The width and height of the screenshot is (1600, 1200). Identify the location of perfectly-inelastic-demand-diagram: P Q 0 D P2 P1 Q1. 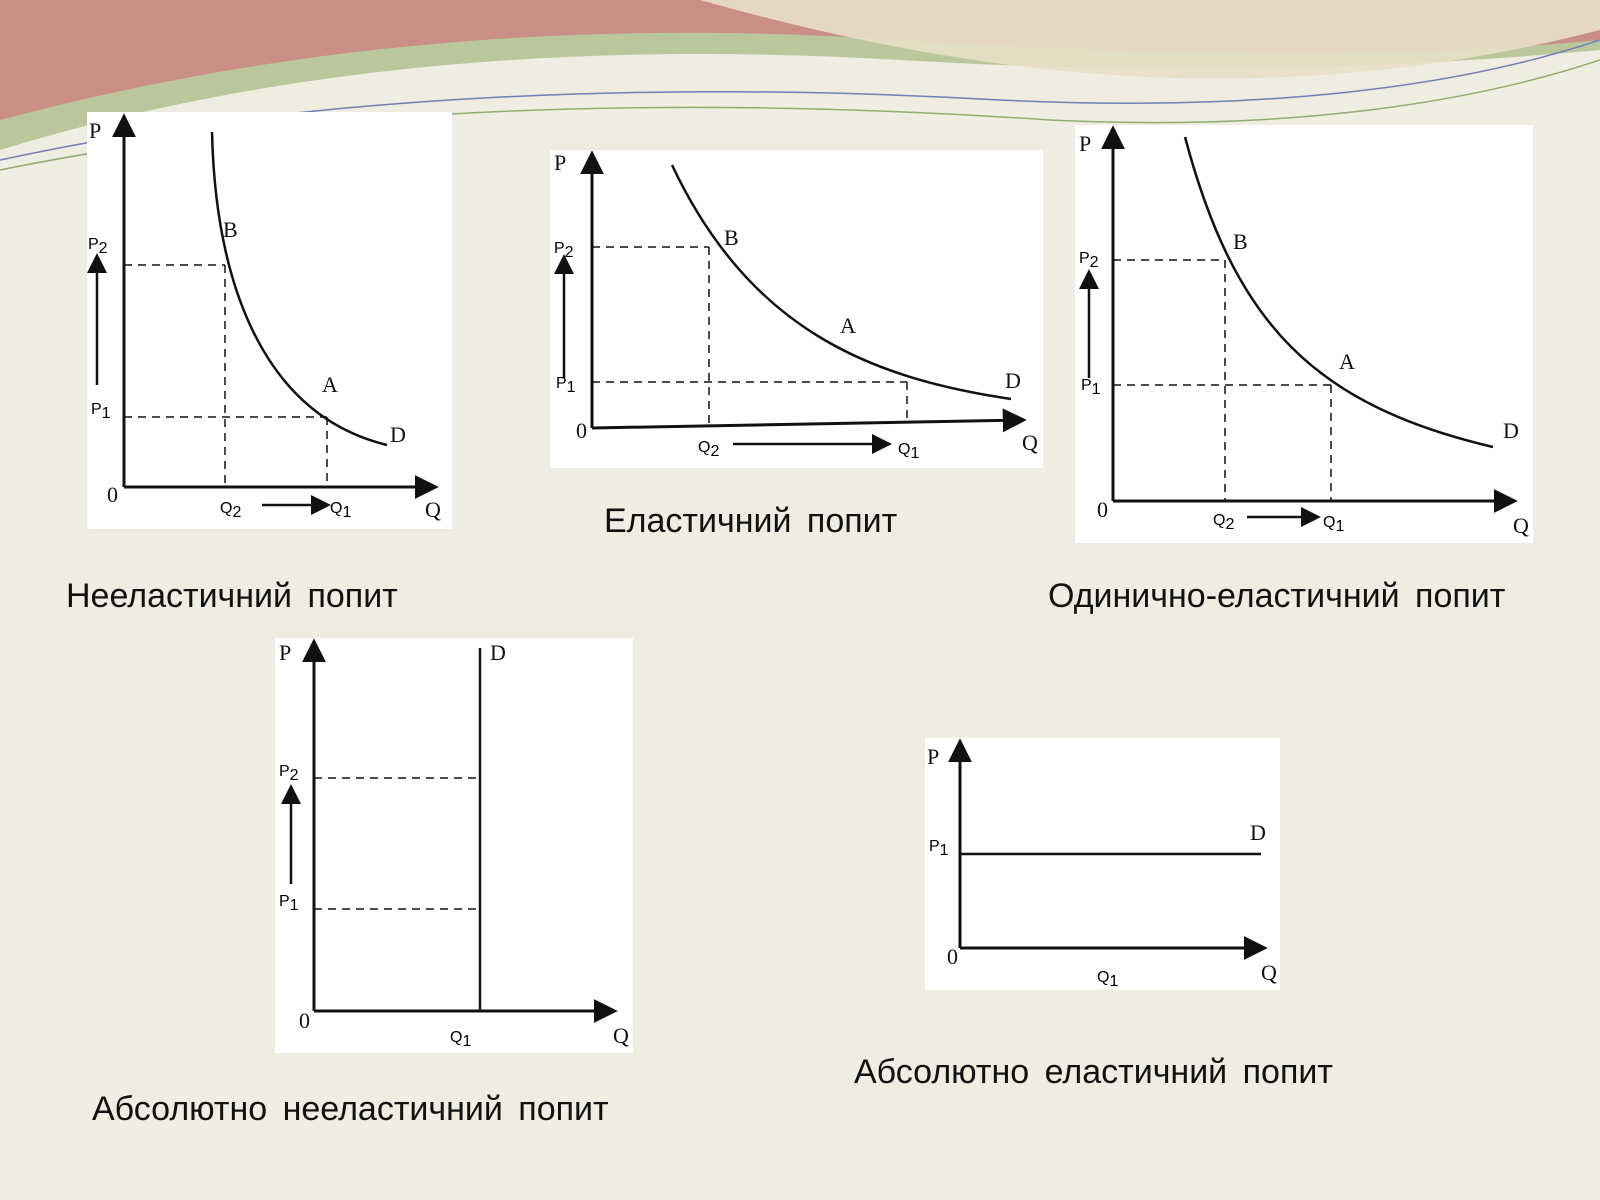
(454, 845).